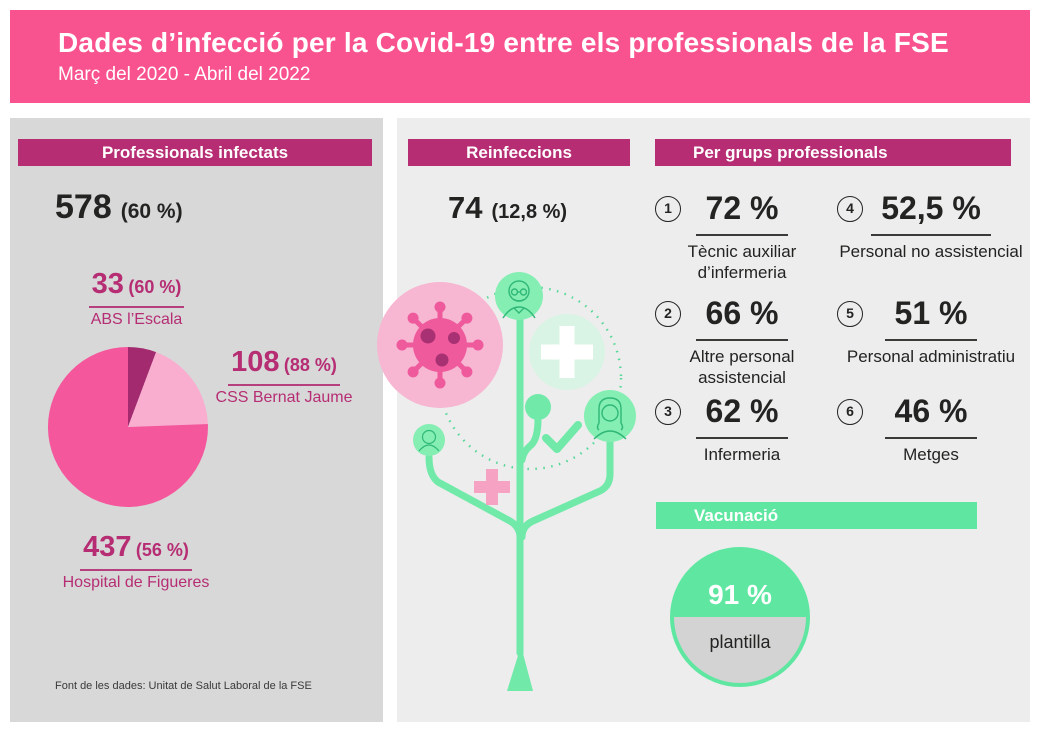  I want to click on group-pct: 52,5 %, so click(931, 213).